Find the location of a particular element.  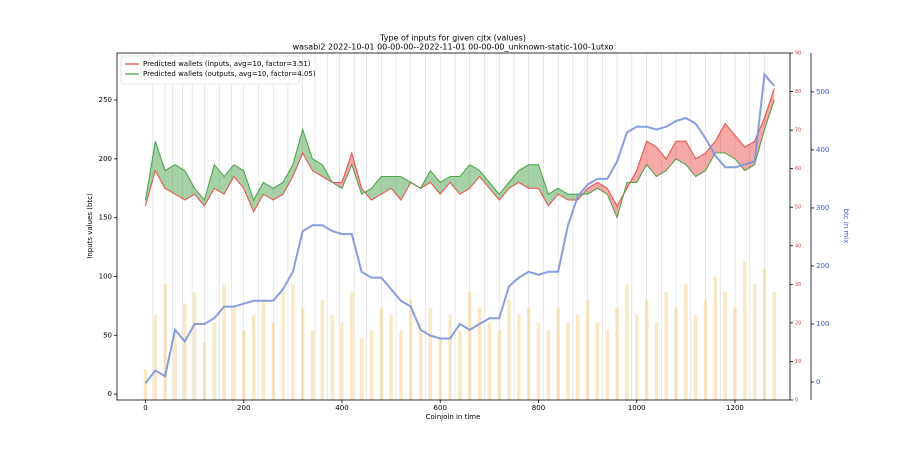

y-tick-label: 100 is located at coordinates (105, 276).